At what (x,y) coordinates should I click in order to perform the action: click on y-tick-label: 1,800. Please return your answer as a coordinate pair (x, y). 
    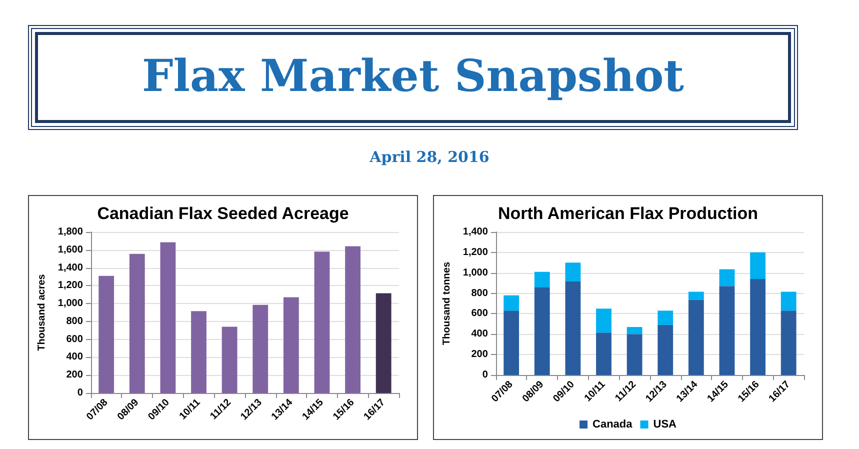
    Looking at the image, I should click on (71, 232).